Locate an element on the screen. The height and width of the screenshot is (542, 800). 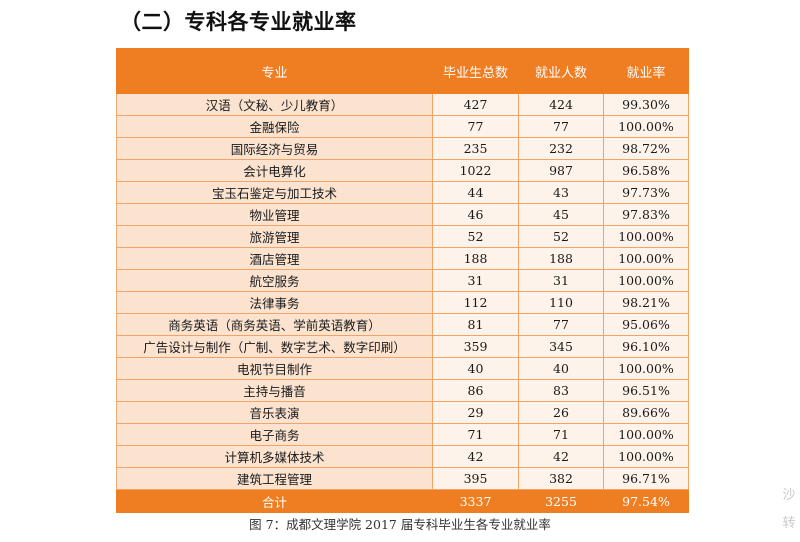
cell-major: 法律事务 is located at coordinates (274, 302).